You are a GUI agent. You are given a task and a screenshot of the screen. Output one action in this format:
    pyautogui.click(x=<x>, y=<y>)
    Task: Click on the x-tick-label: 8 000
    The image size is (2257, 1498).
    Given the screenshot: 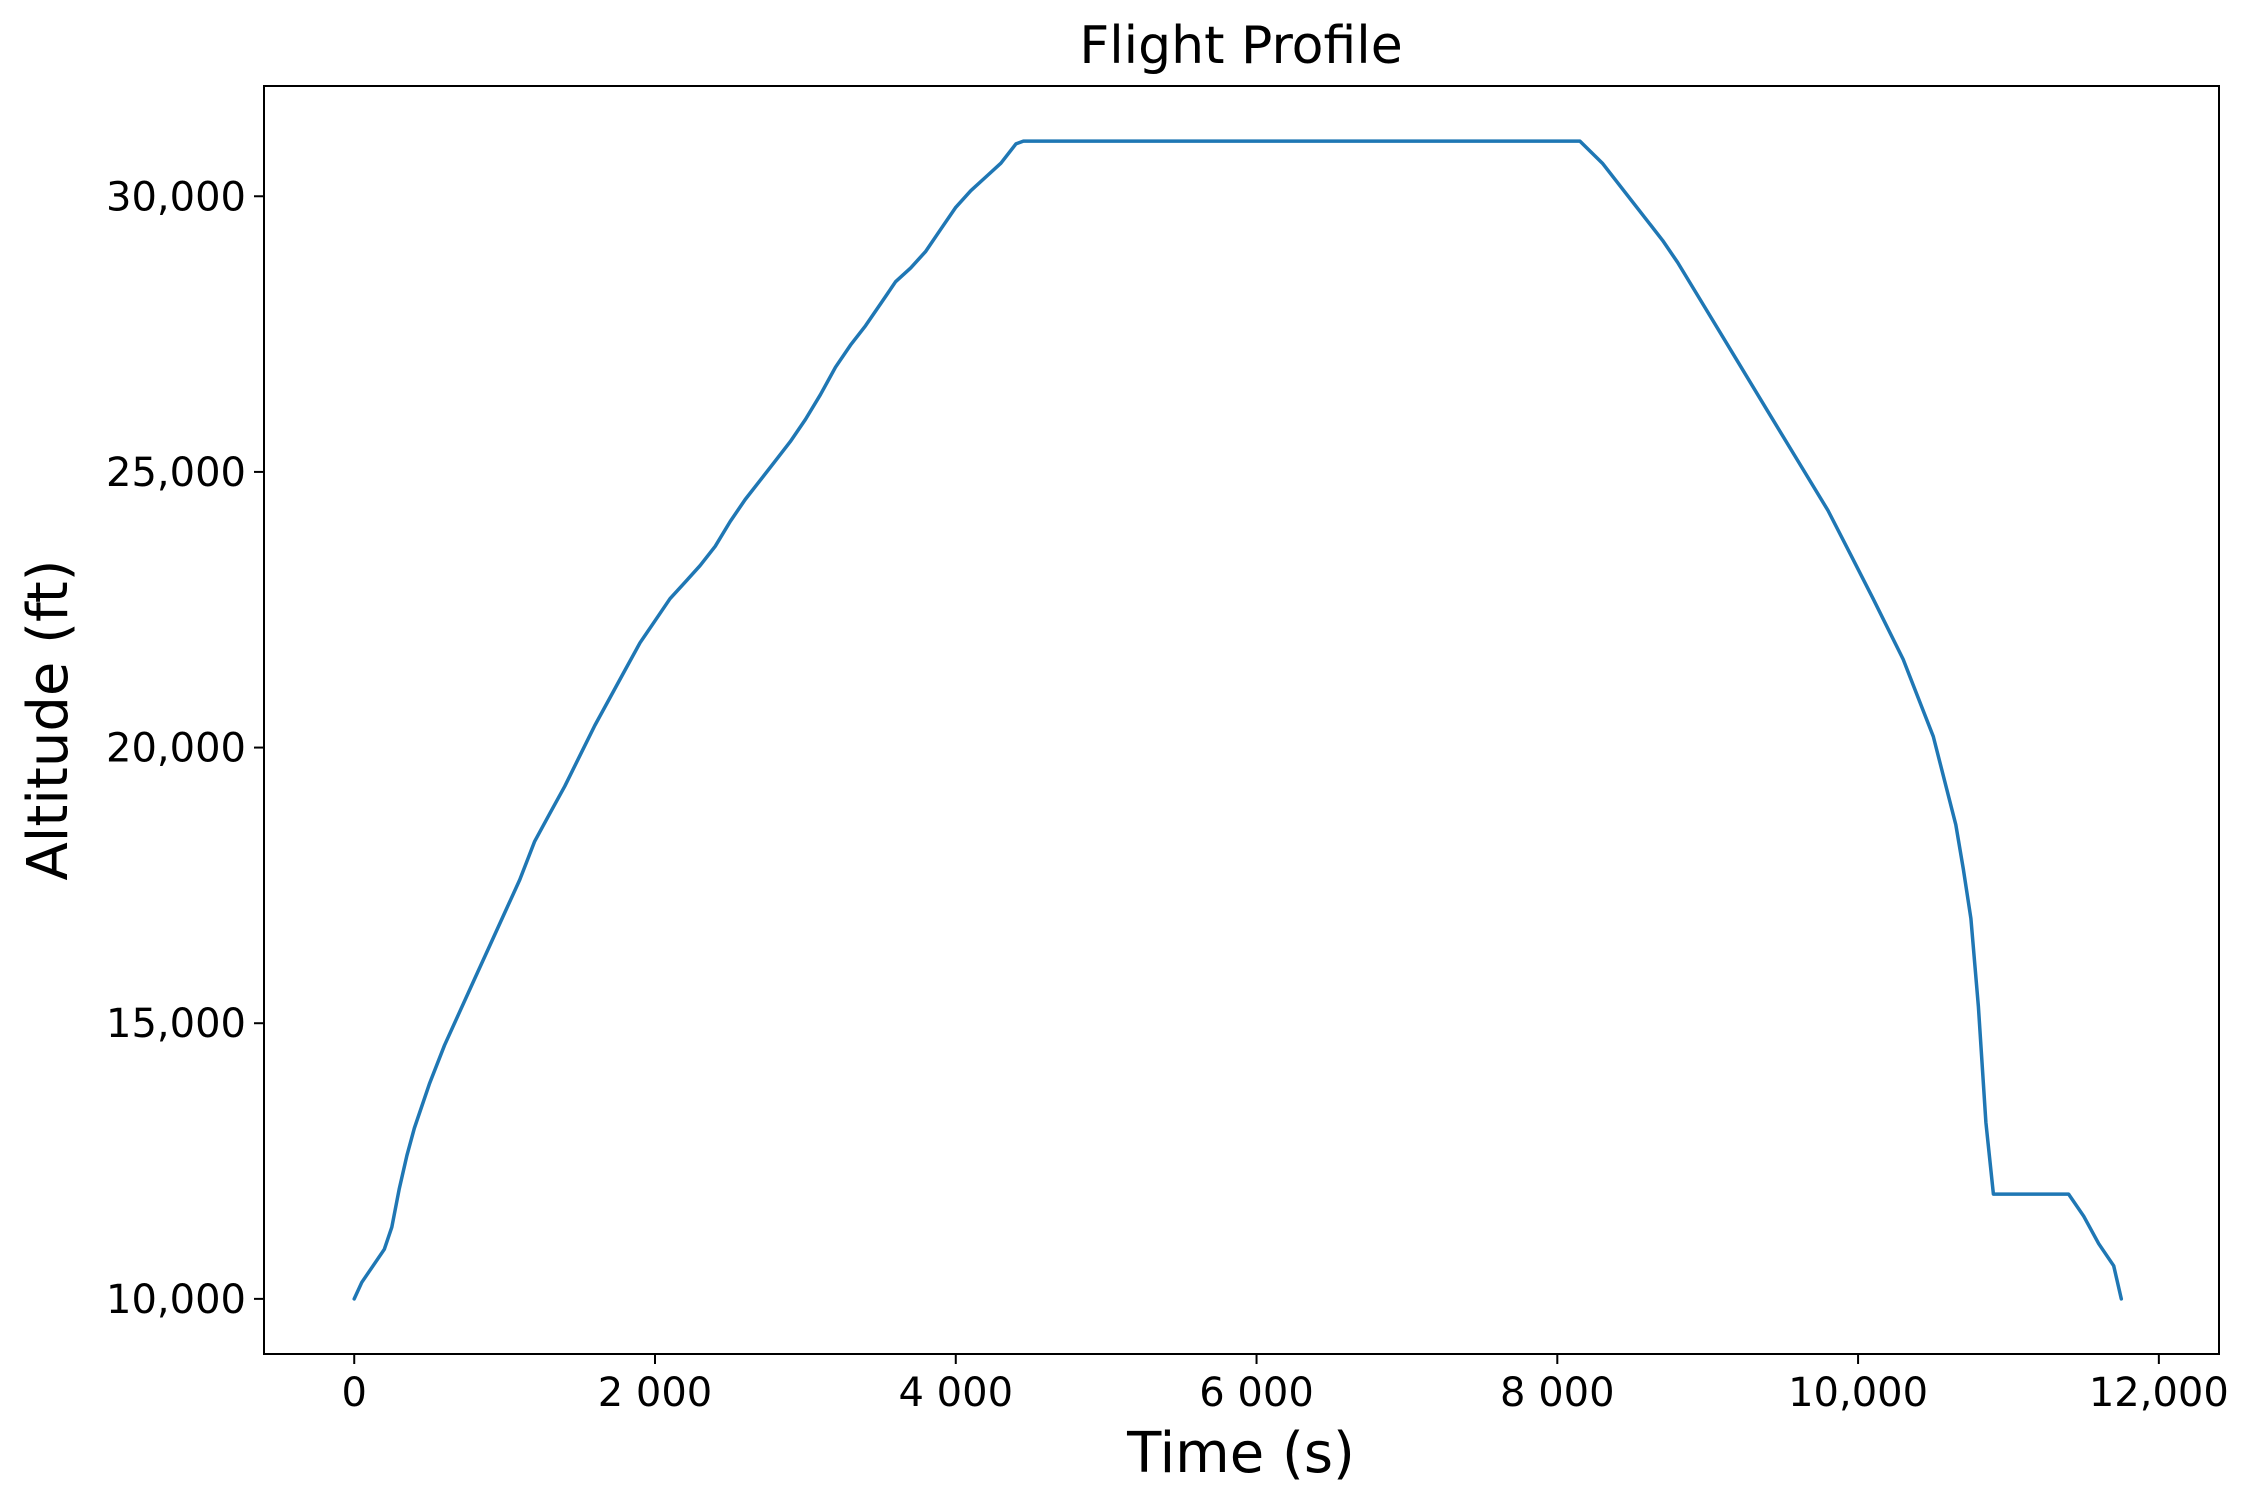 What is the action you would take?
    pyautogui.click(x=1557, y=1393)
    